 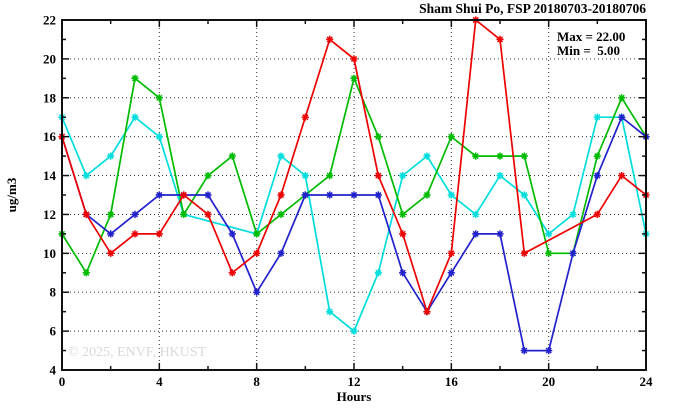 I want to click on x-tick-label: 16, so click(x=452, y=381).